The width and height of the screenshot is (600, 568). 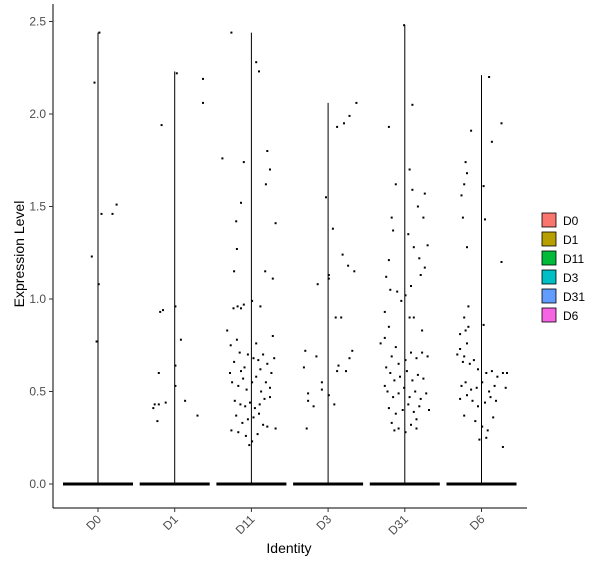 I want to click on x-axis: D0 D1 D11 D3 D31 D6, so click(x=290, y=522).